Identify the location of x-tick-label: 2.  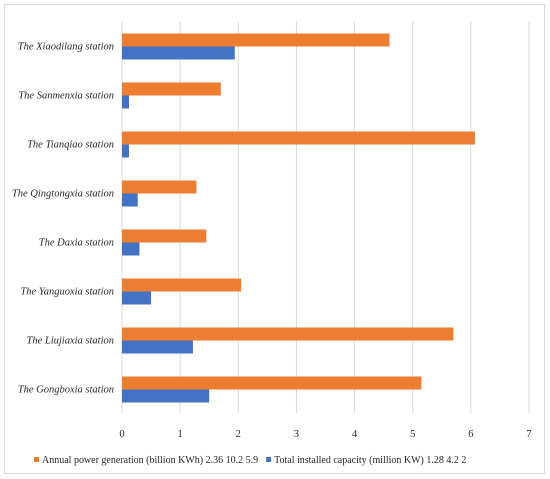
(238, 434).